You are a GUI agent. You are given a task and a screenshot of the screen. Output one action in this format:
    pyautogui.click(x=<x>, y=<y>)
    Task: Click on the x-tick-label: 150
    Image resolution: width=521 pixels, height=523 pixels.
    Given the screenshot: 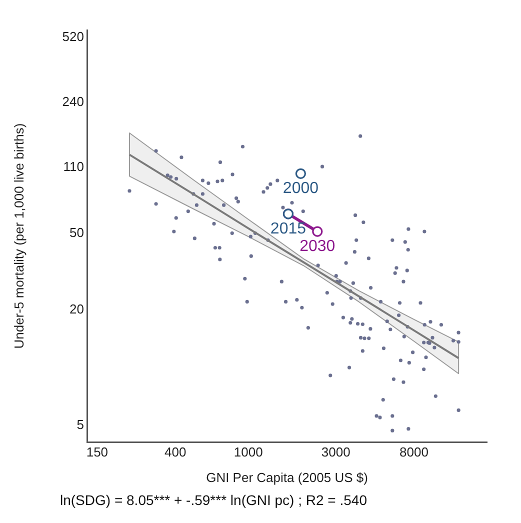 What is the action you would take?
    pyautogui.click(x=97, y=452)
    